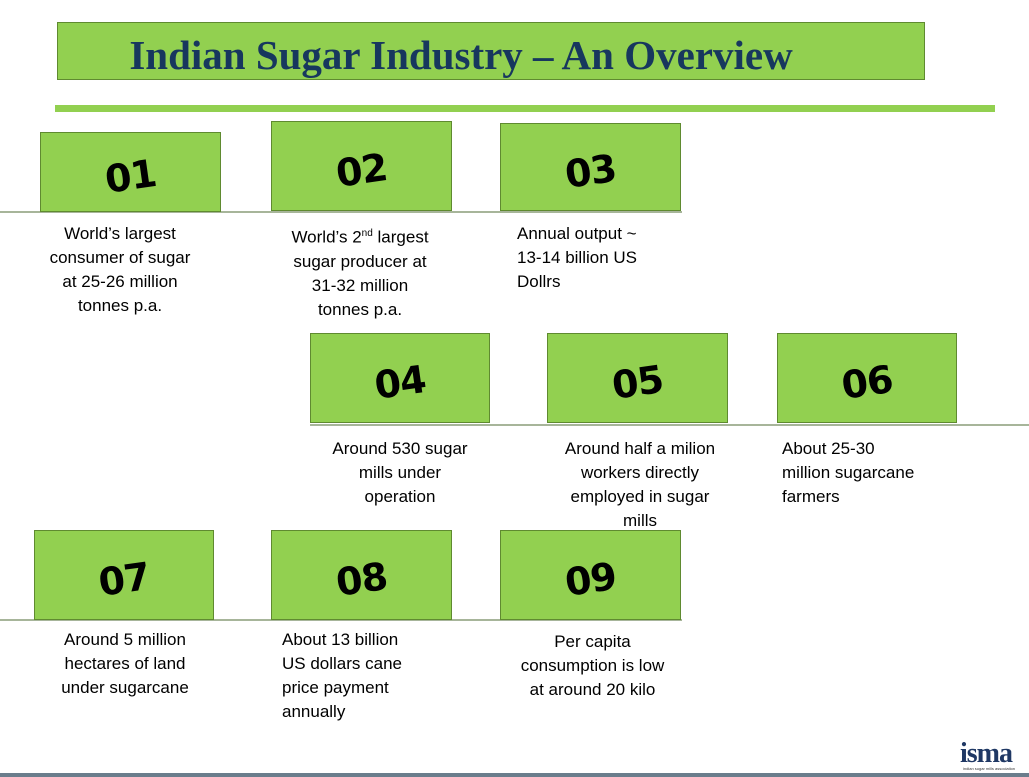 This screenshot has height=777, width=1029. I want to click on number-box: 01, so click(130, 172).